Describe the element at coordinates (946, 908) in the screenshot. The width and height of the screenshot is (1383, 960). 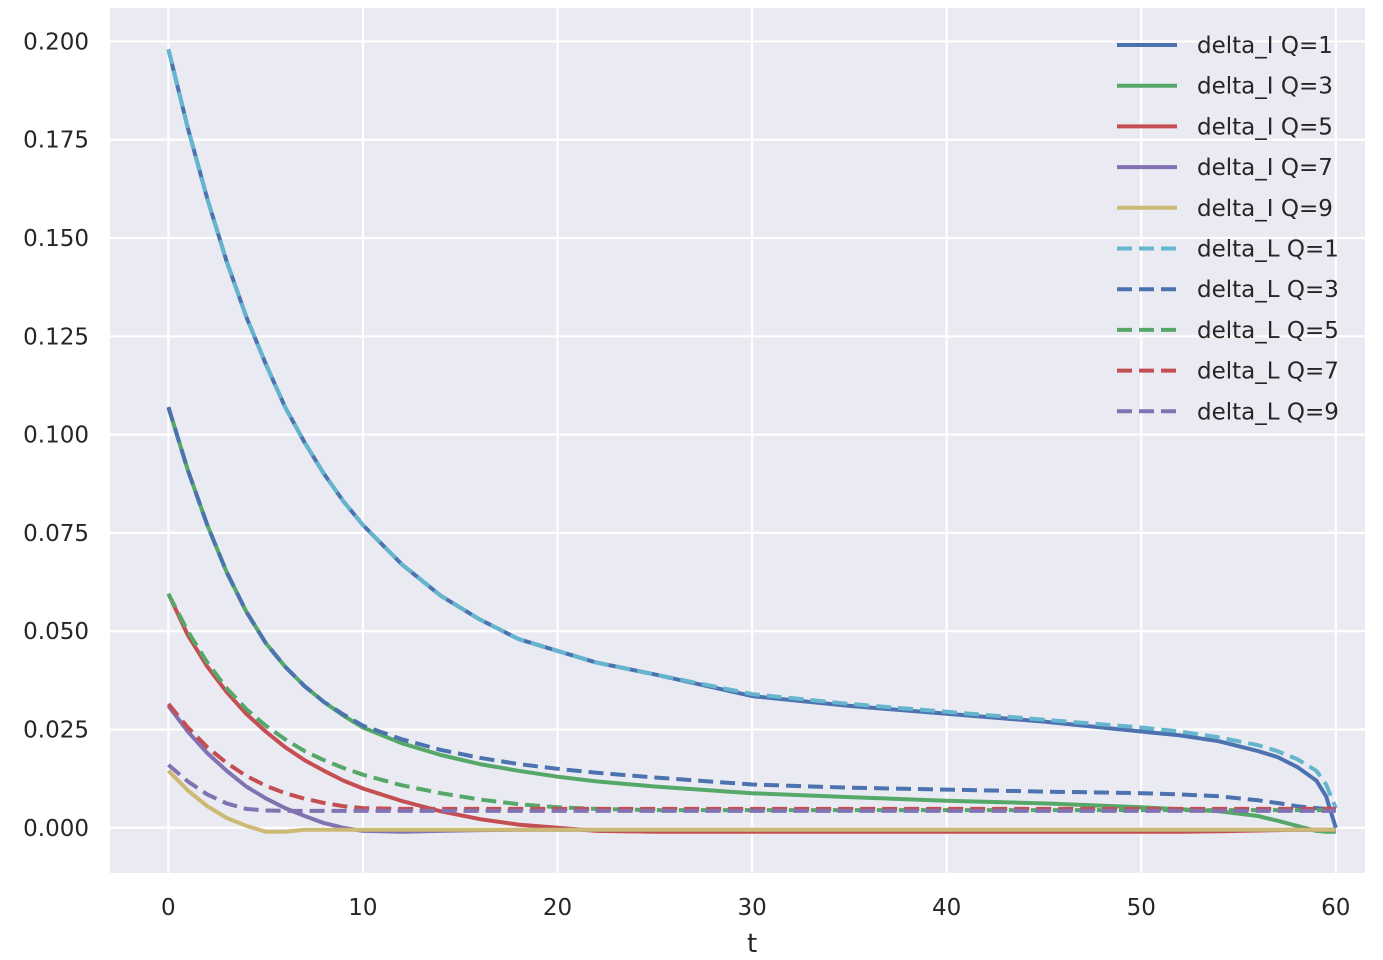
I see `x-tick-label: 40` at that location.